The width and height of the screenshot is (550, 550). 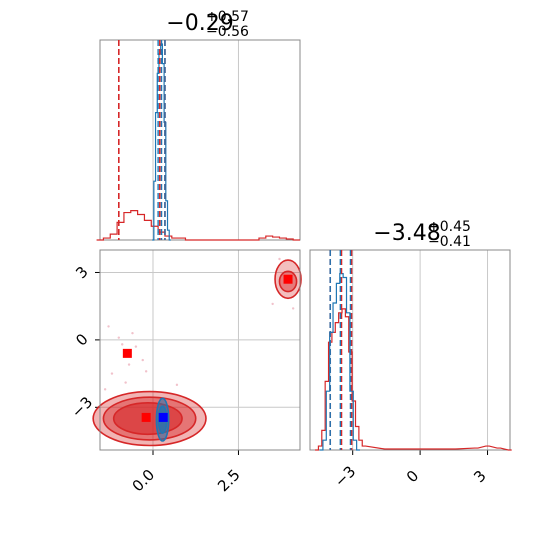 What do you see at coordinates (449, 227) in the screenshot?
I see `title-bottom-right-sup: +0.45` at bounding box center [449, 227].